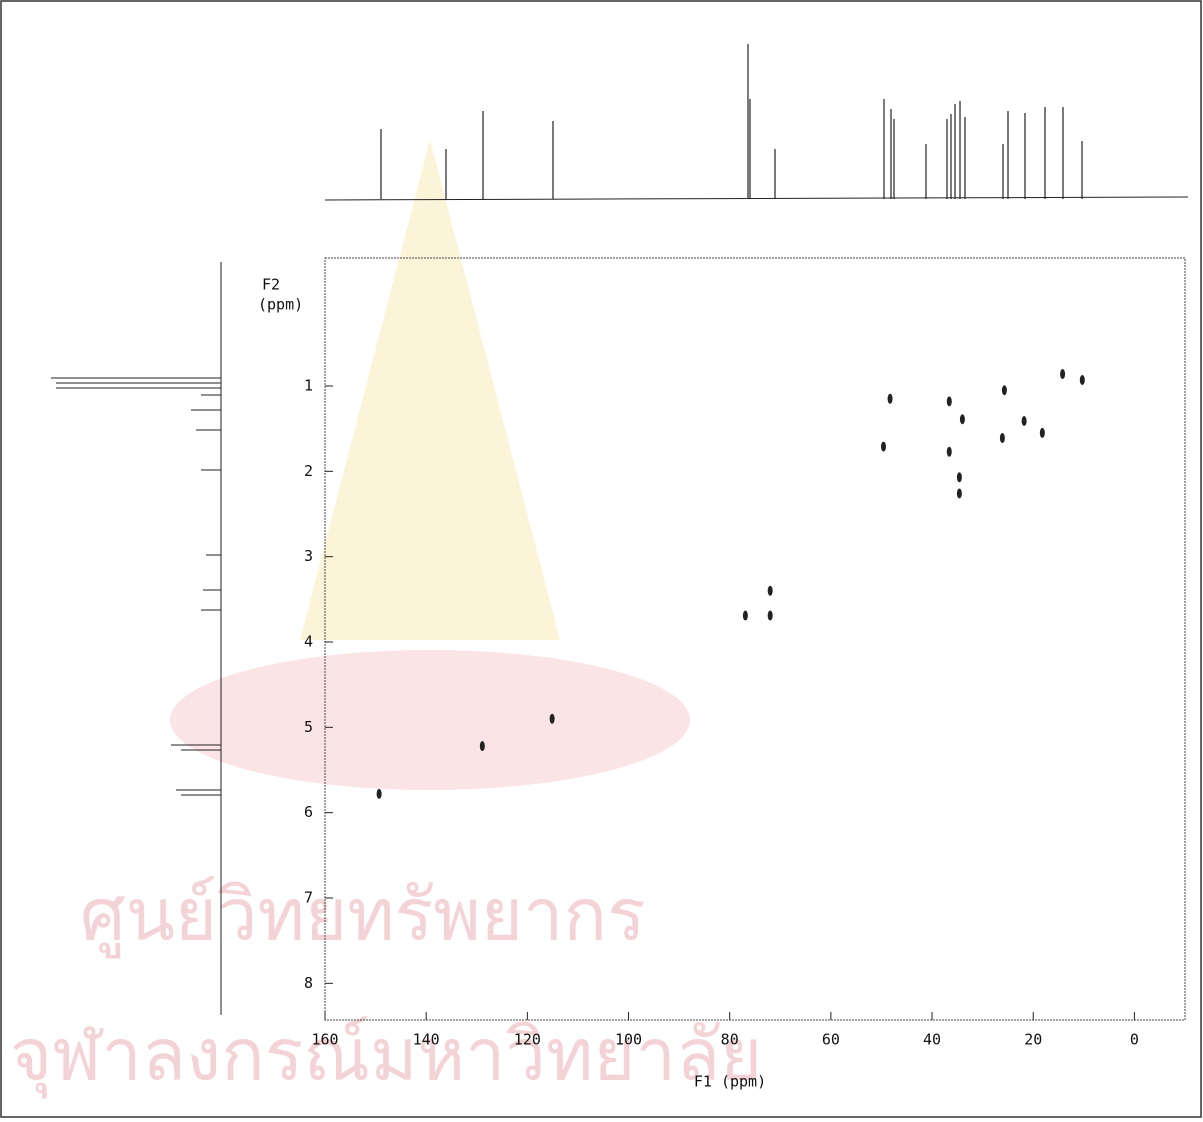  I want to click on x-tick-label: 20, so click(1033, 1040).